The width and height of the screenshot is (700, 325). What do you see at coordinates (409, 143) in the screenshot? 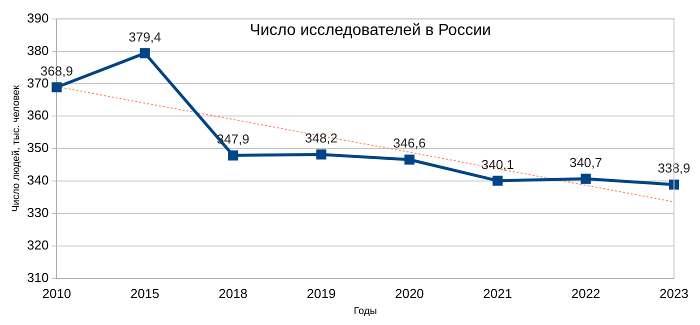
I see `data-label: 346,6` at bounding box center [409, 143].